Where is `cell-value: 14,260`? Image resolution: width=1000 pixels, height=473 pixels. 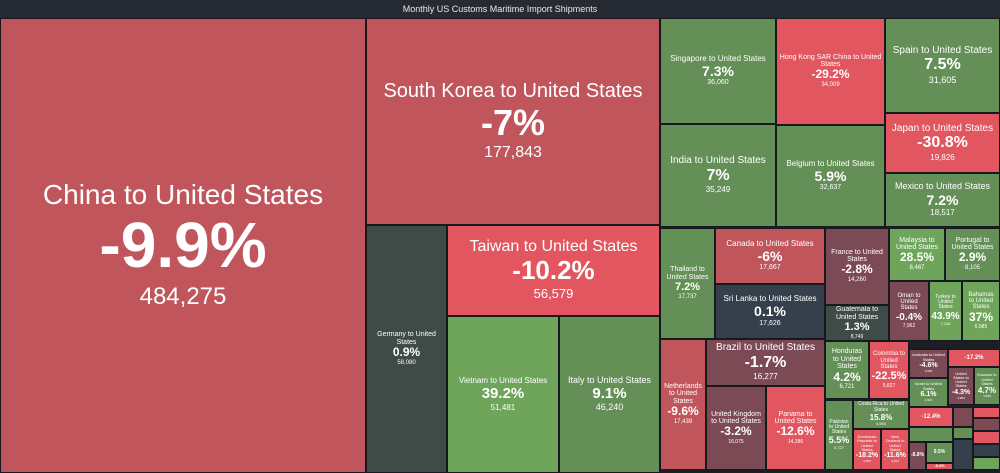 cell-value: 14,260 is located at coordinates (857, 280).